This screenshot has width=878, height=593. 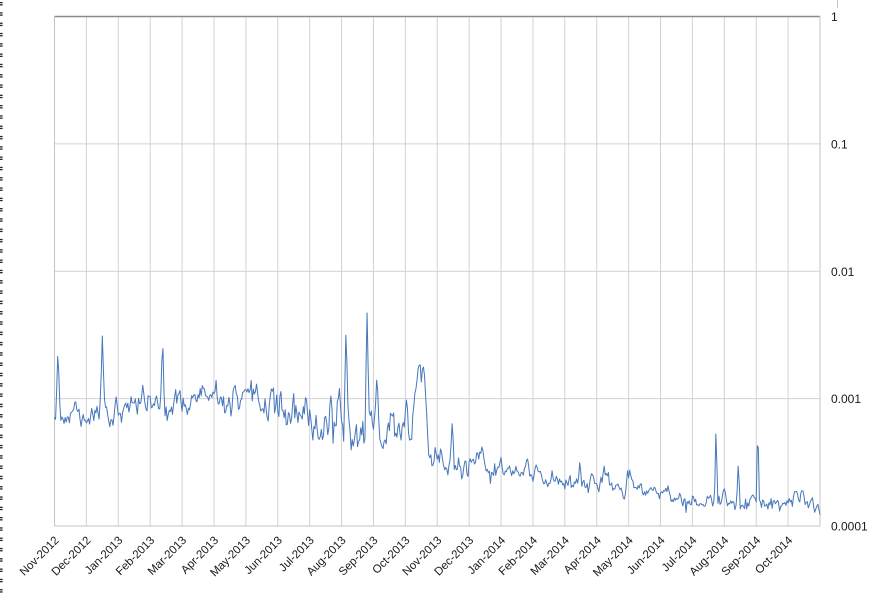 I want to click on y-axis-label: 0.01, so click(x=843, y=272).